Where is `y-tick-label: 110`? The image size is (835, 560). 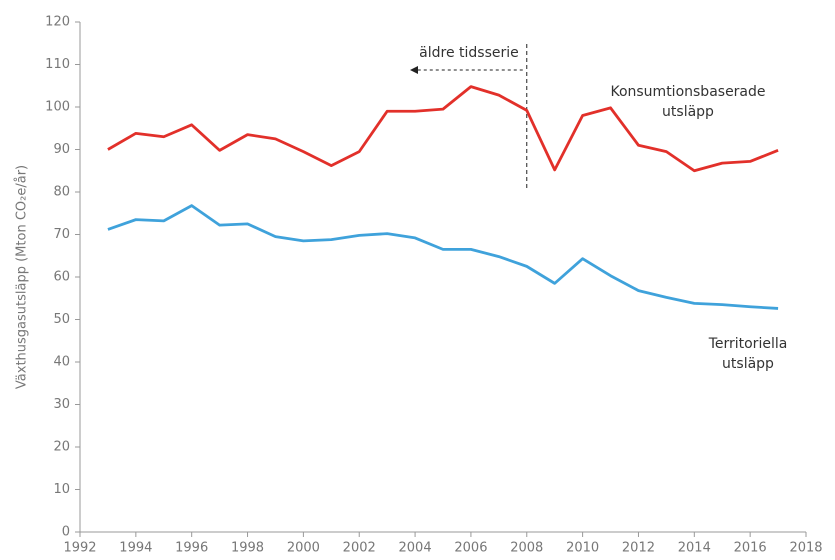 y-tick-label: 110 is located at coordinates (57, 64).